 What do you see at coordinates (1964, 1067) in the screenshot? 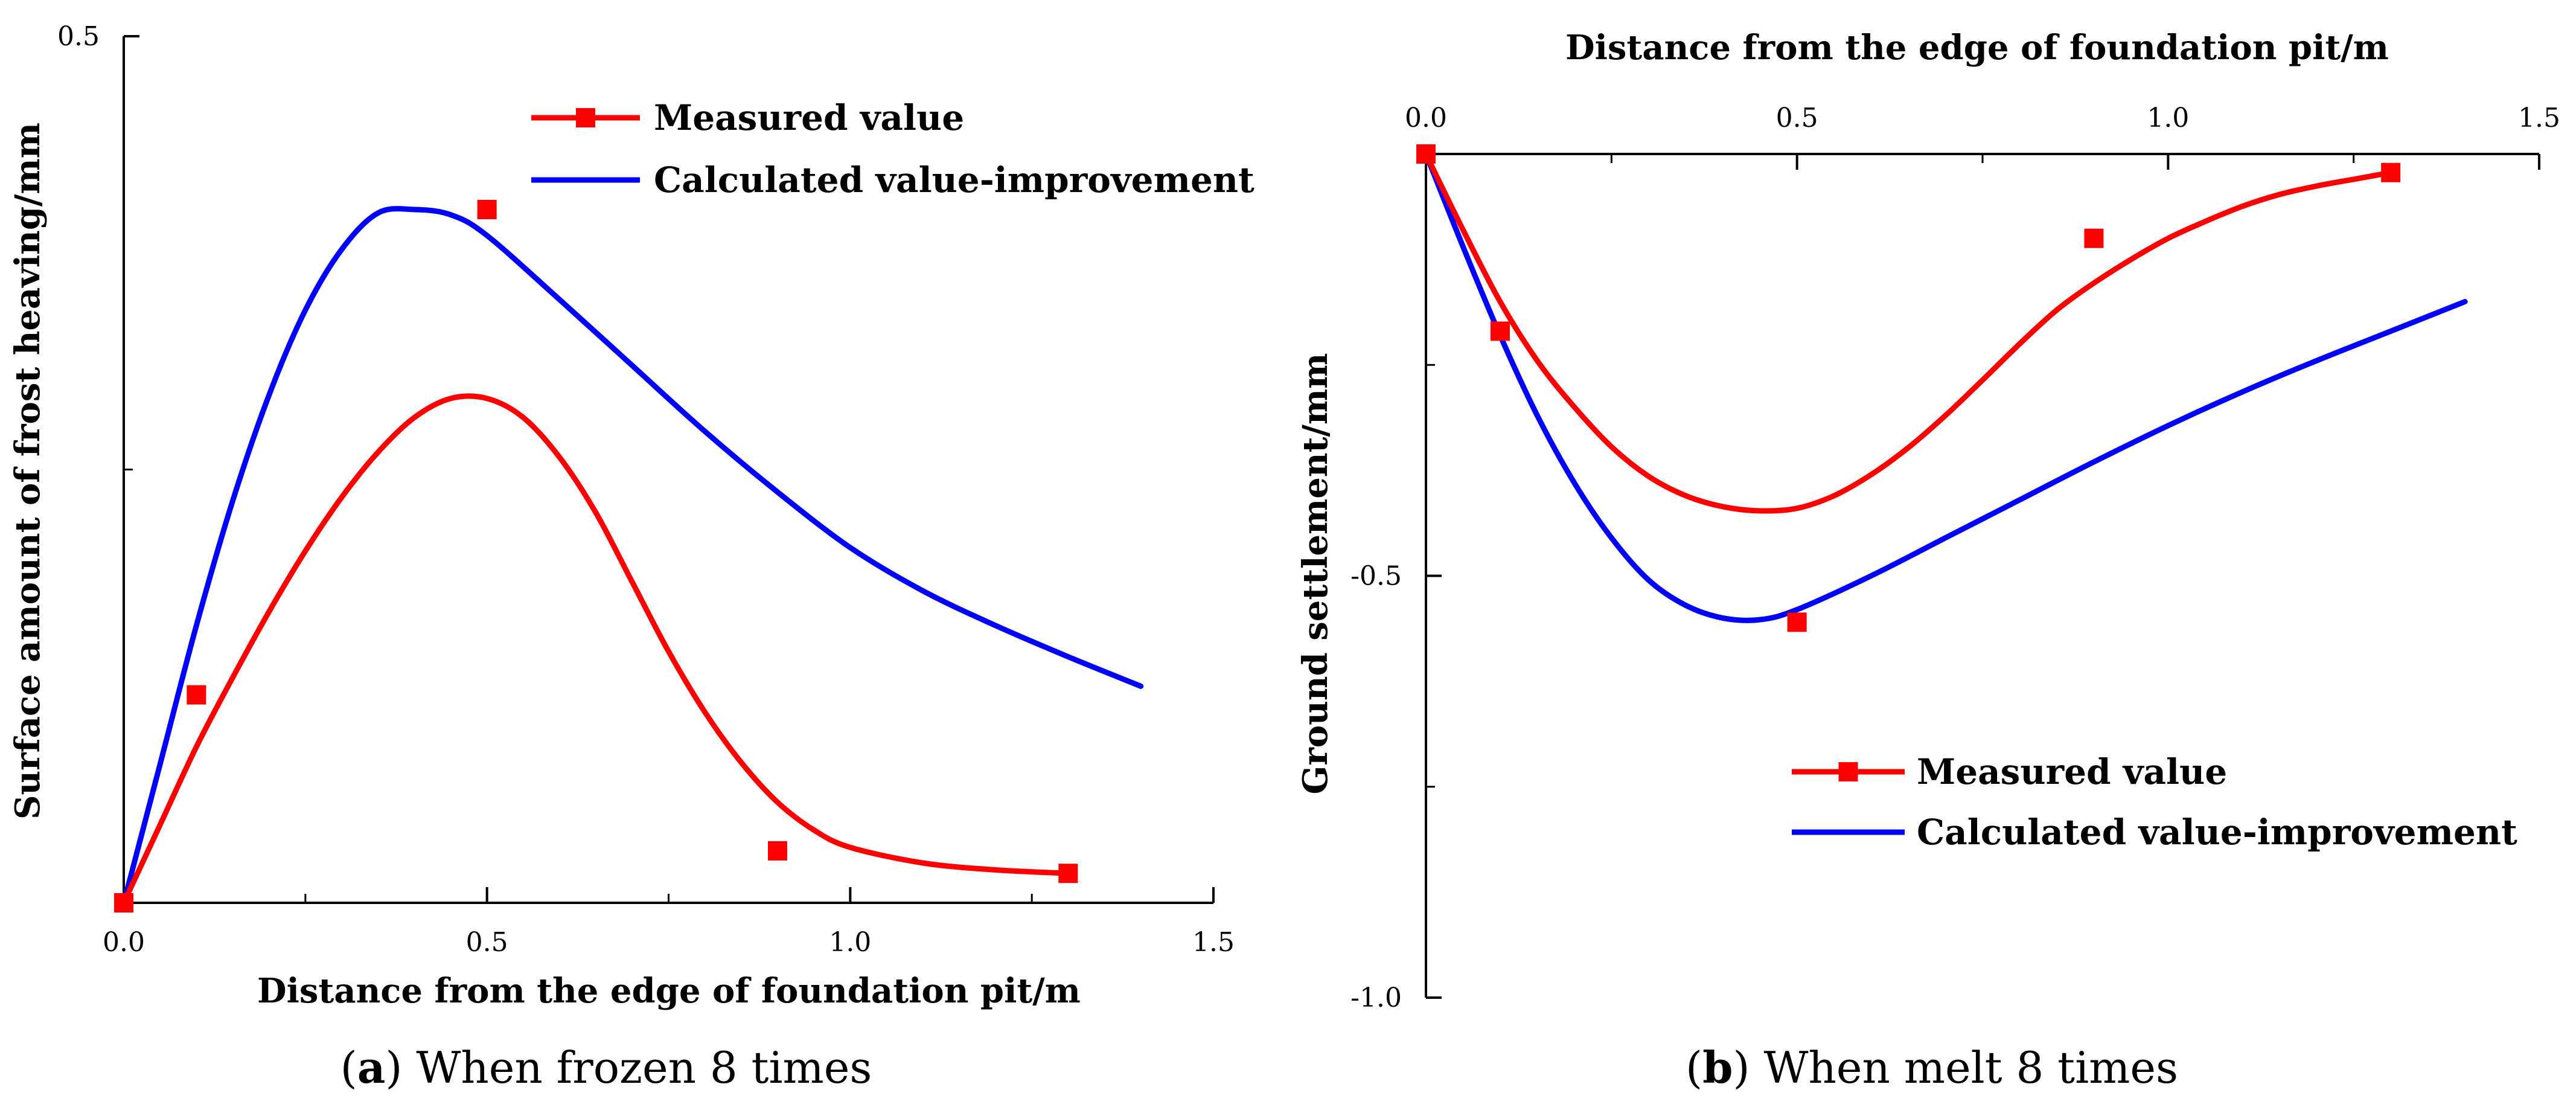
I see `caption-b-text: When melt 8 times` at bounding box center [1964, 1067].